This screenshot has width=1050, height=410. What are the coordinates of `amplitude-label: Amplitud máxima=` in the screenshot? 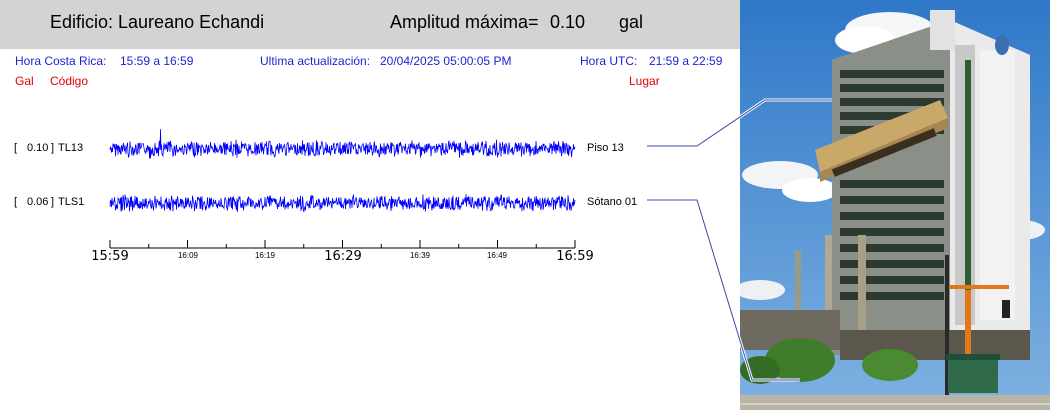 It's located at (464, 22).